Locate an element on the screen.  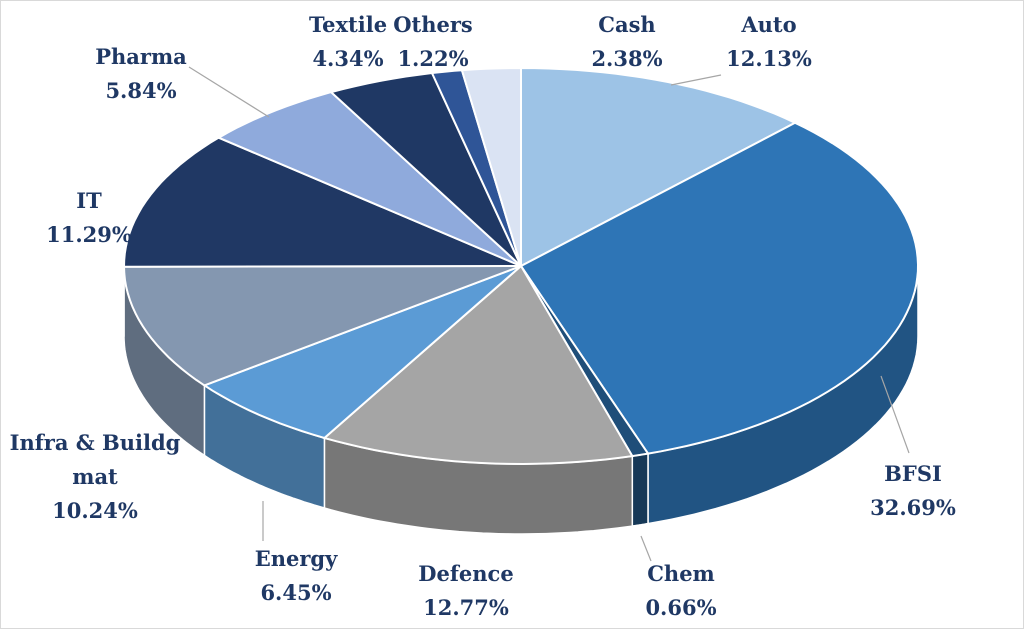
slice-pct-bfsi: 32.69% is located at coordinates (913, 507).